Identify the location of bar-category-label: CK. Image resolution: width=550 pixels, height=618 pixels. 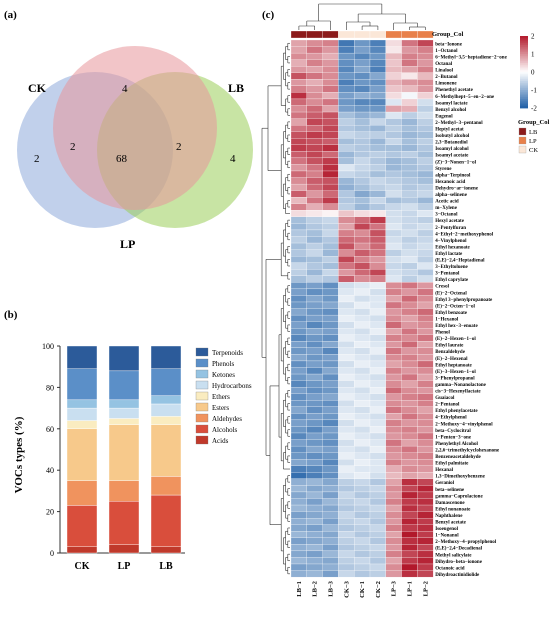
(82, 566).